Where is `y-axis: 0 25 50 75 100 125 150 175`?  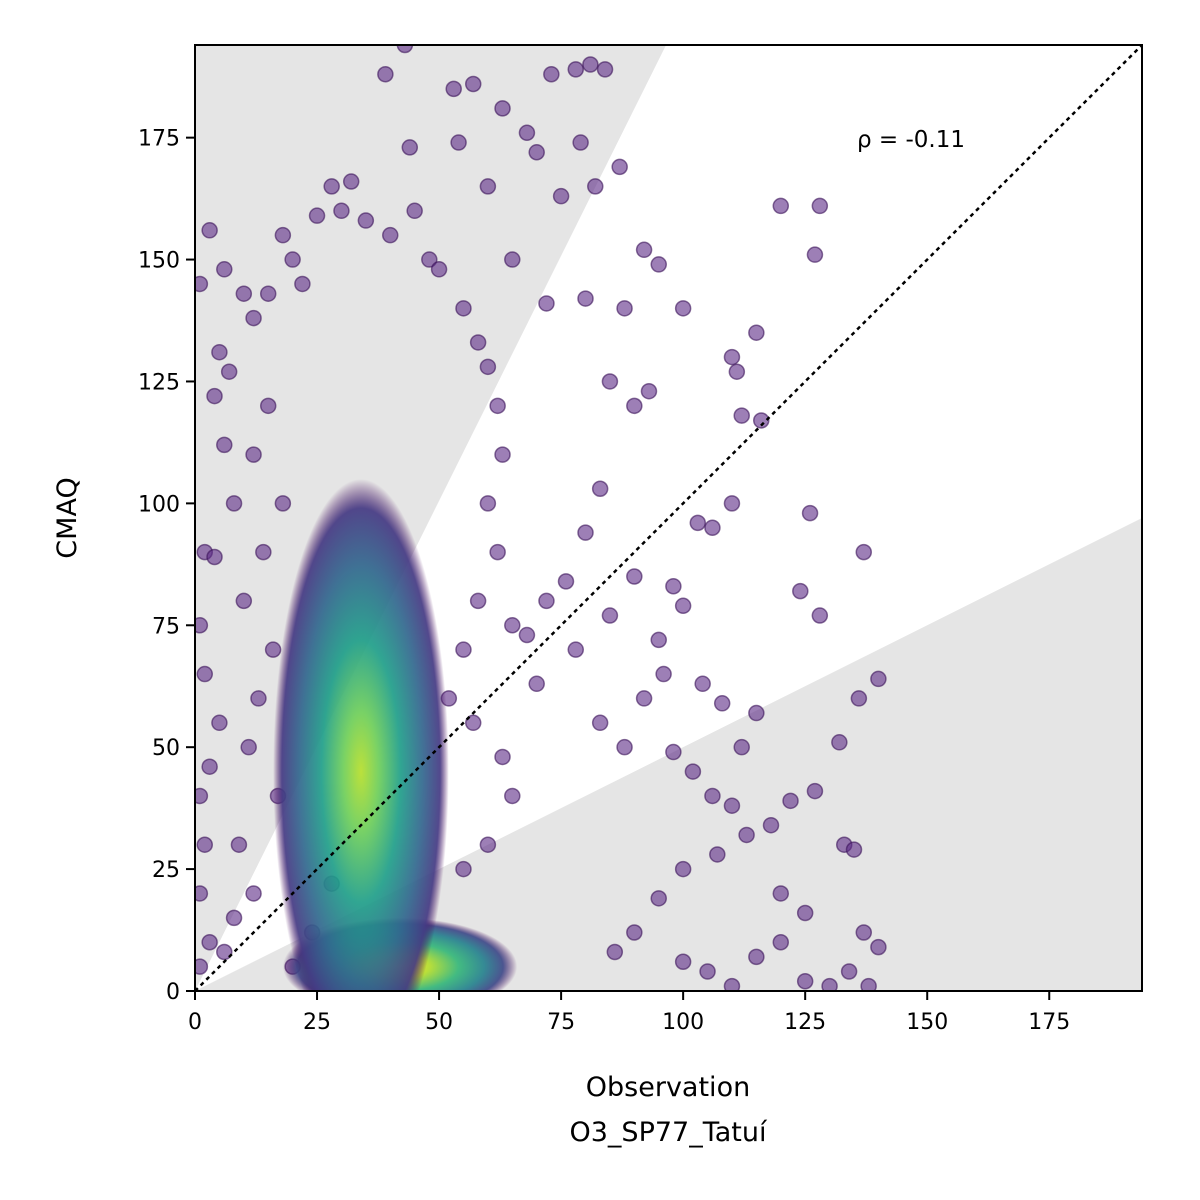
y-axis: 0 25 50 75 100 125 150 175 is located at coordinates (166, 566).